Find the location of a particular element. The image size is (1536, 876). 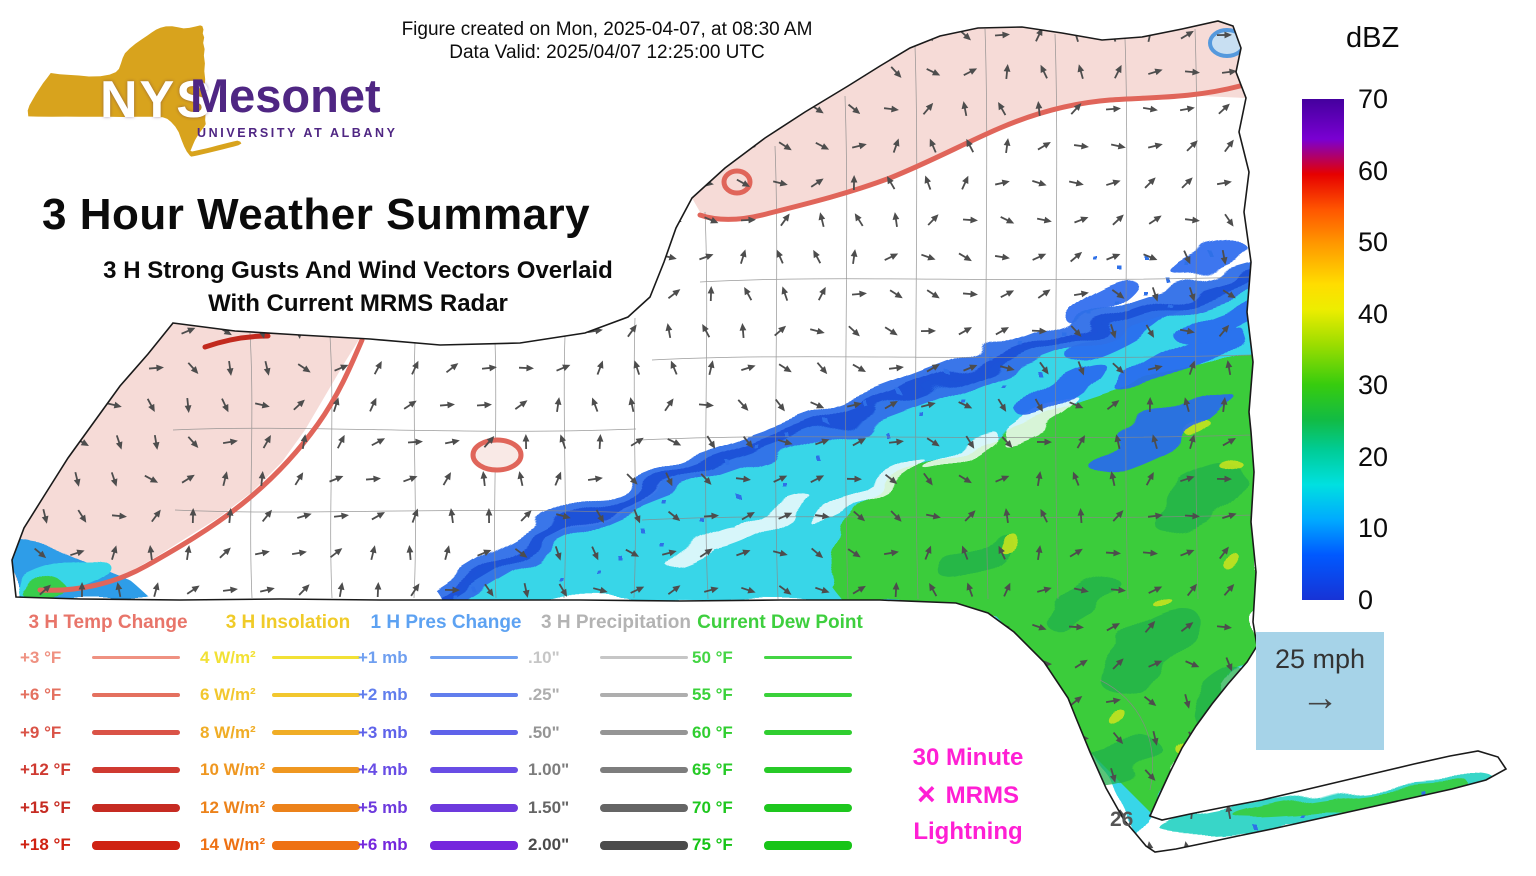

legend-item-label: +18 °F is located at coordinates (45, 845).